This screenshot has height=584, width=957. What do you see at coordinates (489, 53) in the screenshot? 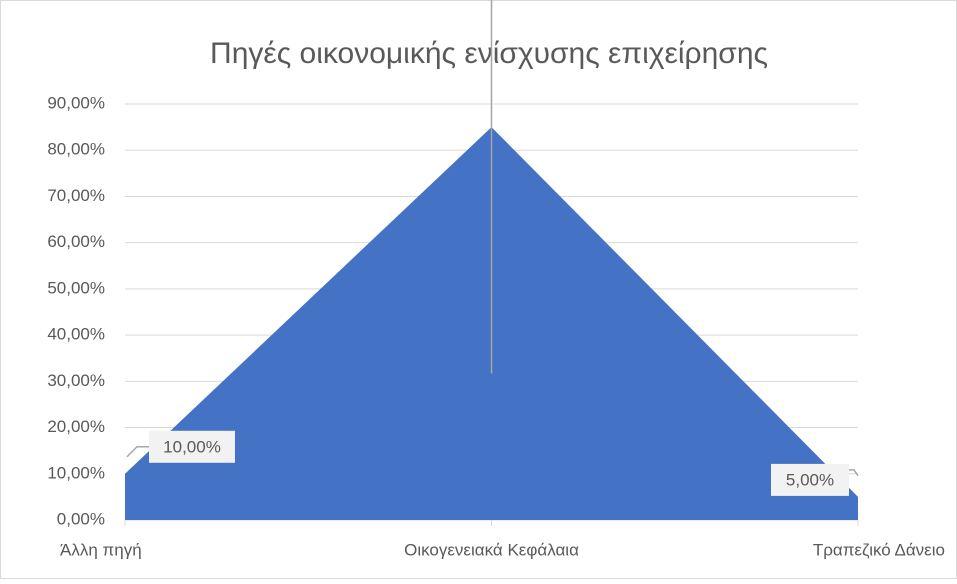
I see `chart-title: Πηγές οικονομικής ενίσχυσης επιχείρησης` at bounding box center [489, 53].